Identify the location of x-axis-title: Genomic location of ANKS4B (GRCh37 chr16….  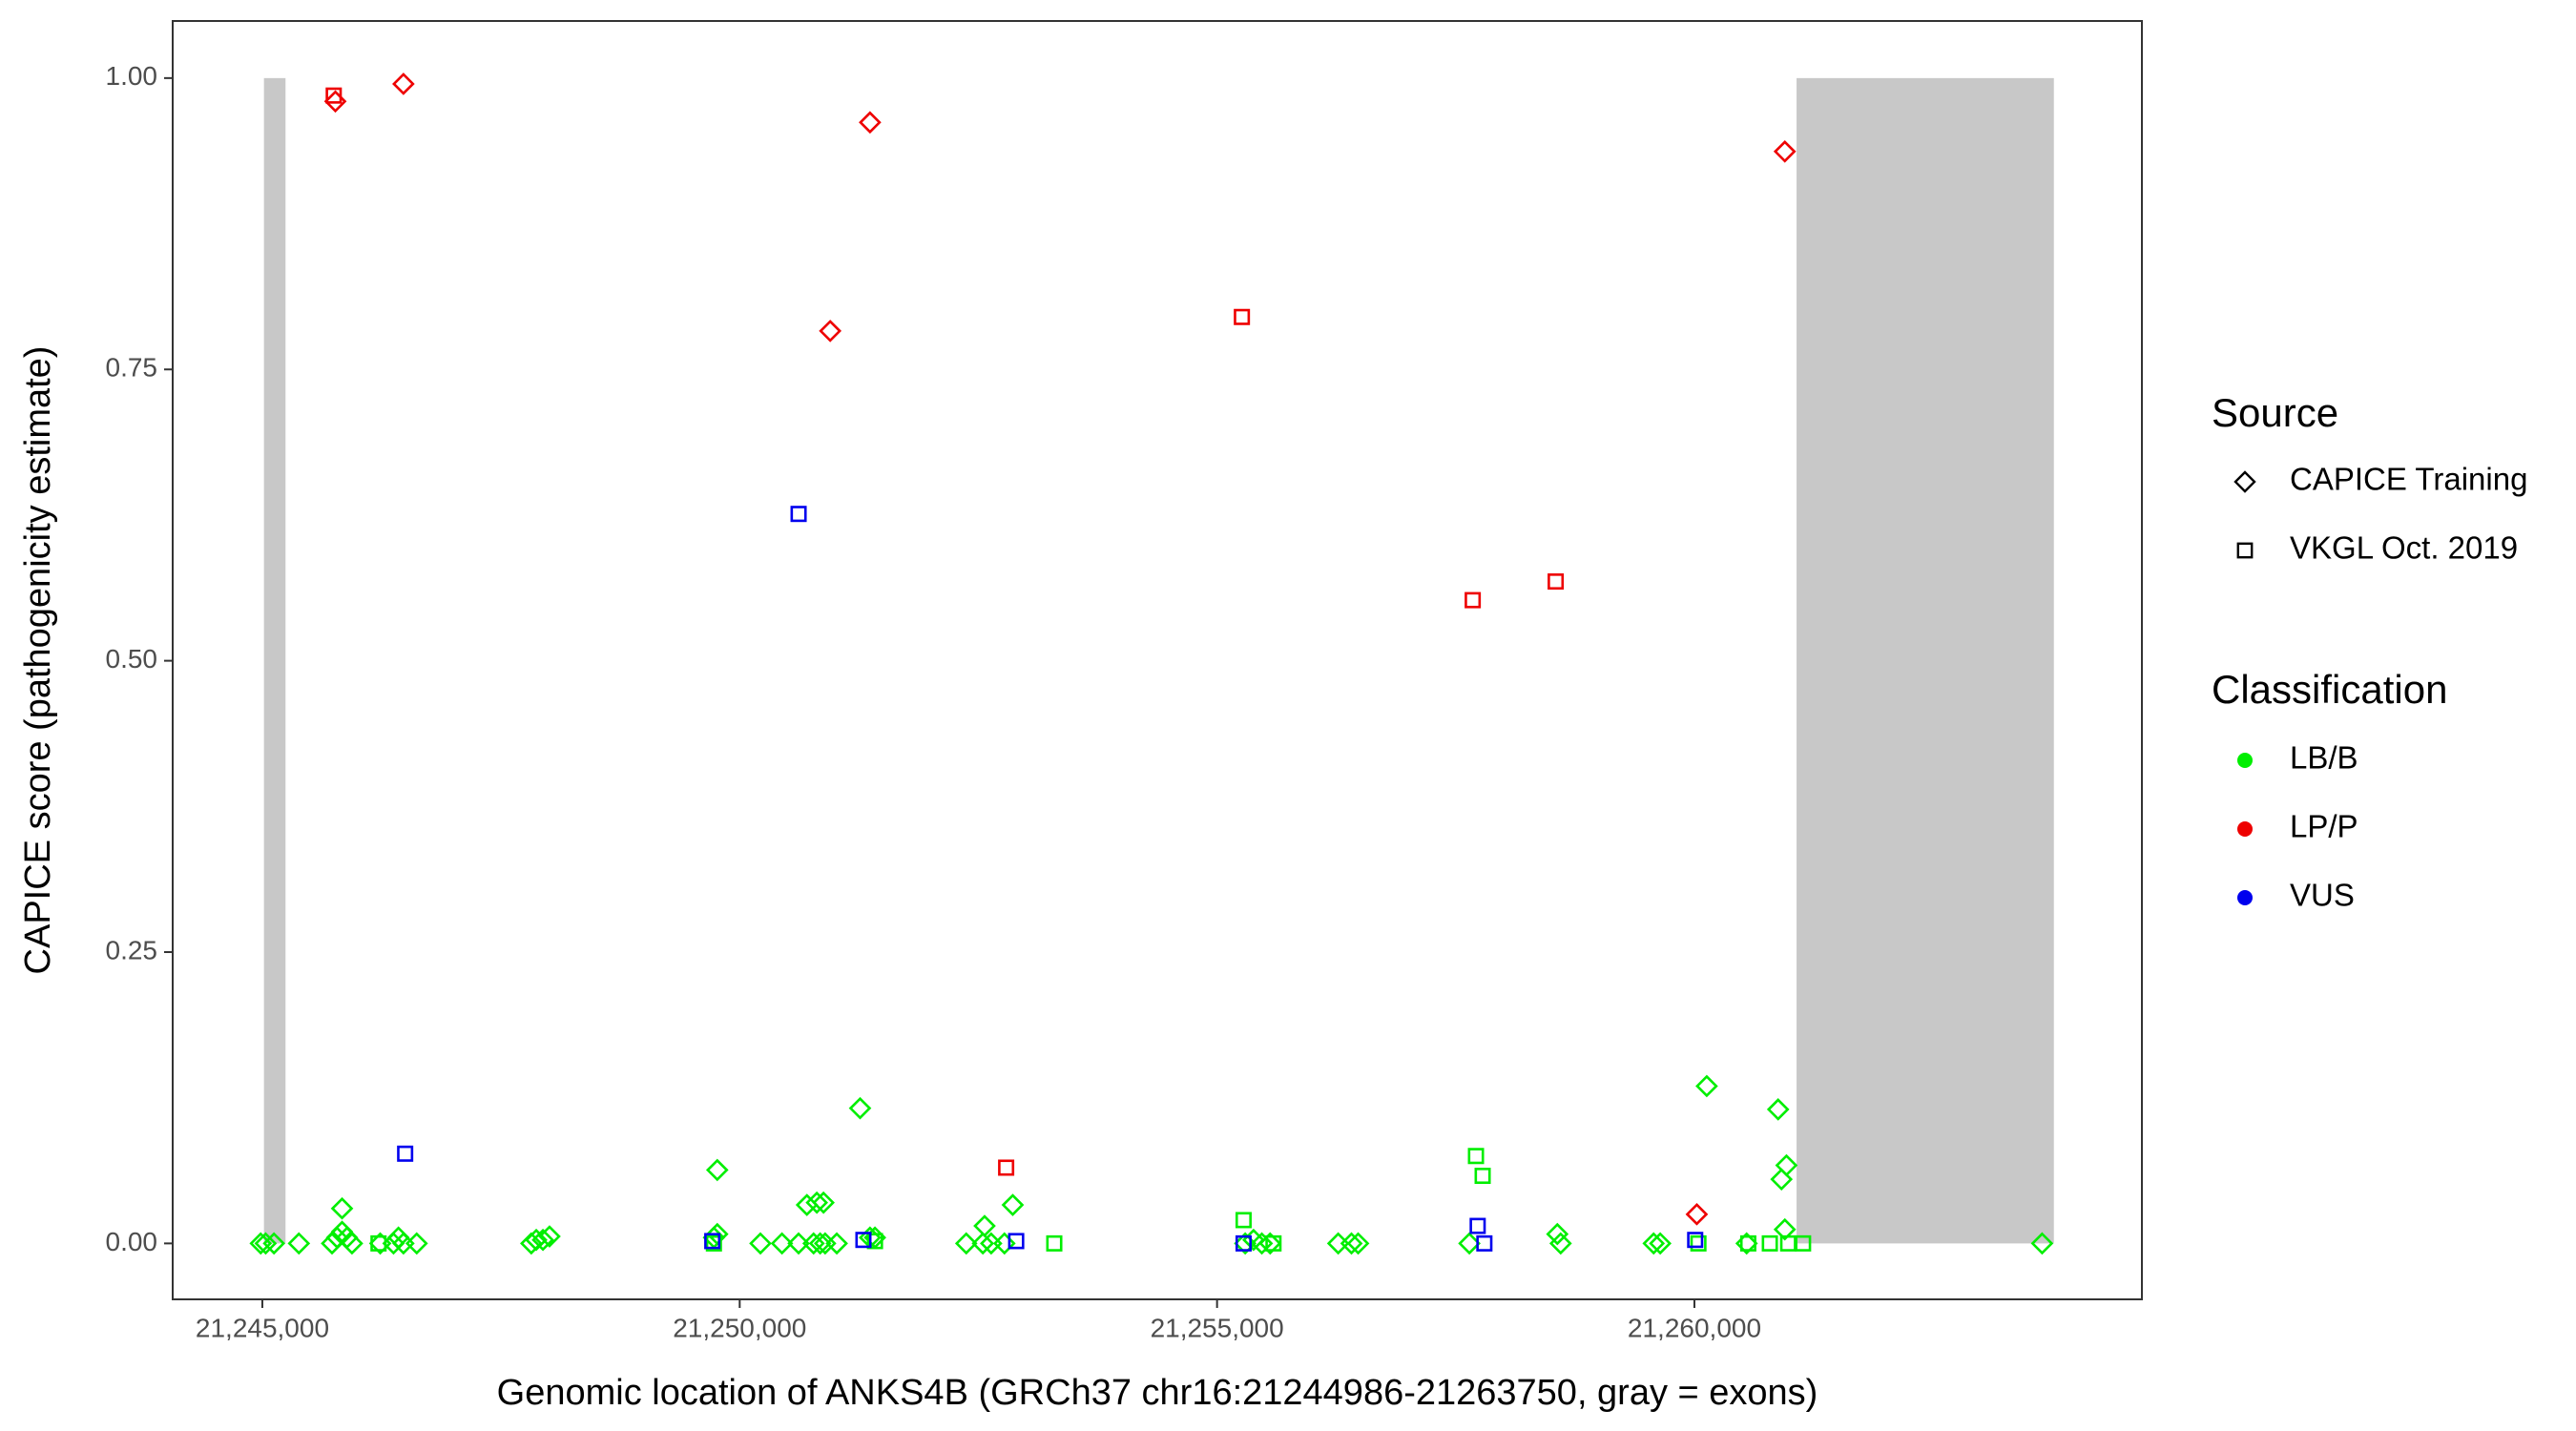
(1157, 1393).